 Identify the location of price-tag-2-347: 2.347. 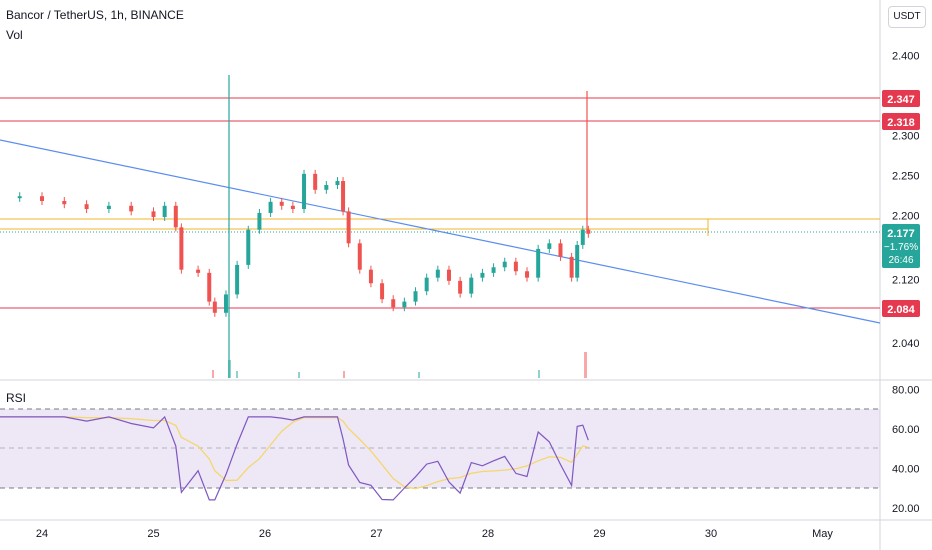
(901, 98).